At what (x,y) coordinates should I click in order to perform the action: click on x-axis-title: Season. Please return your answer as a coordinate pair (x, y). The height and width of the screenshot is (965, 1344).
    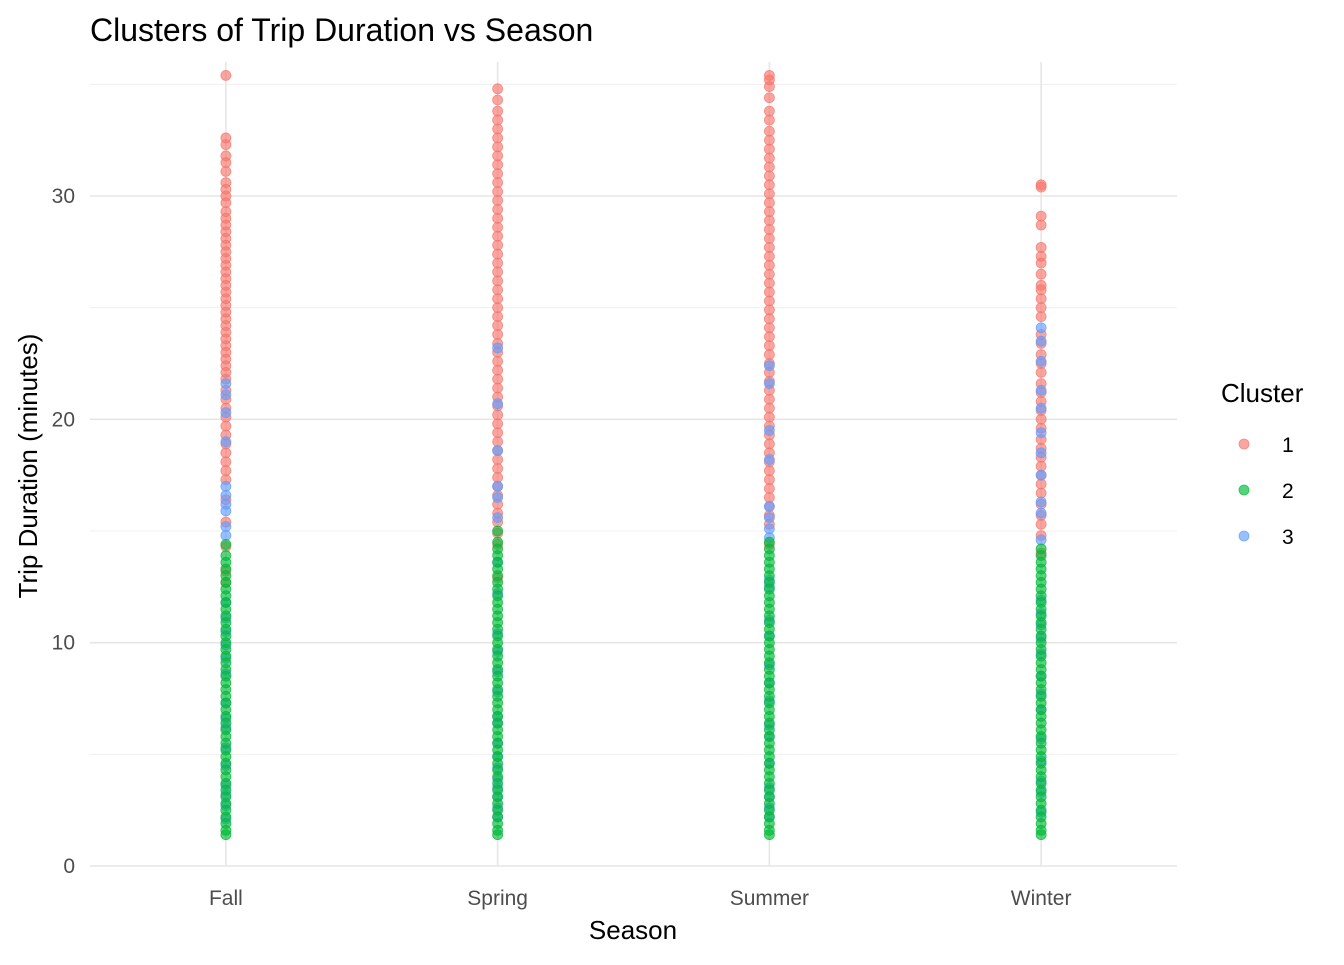
    Looking at the image, I should click on (633, 930).